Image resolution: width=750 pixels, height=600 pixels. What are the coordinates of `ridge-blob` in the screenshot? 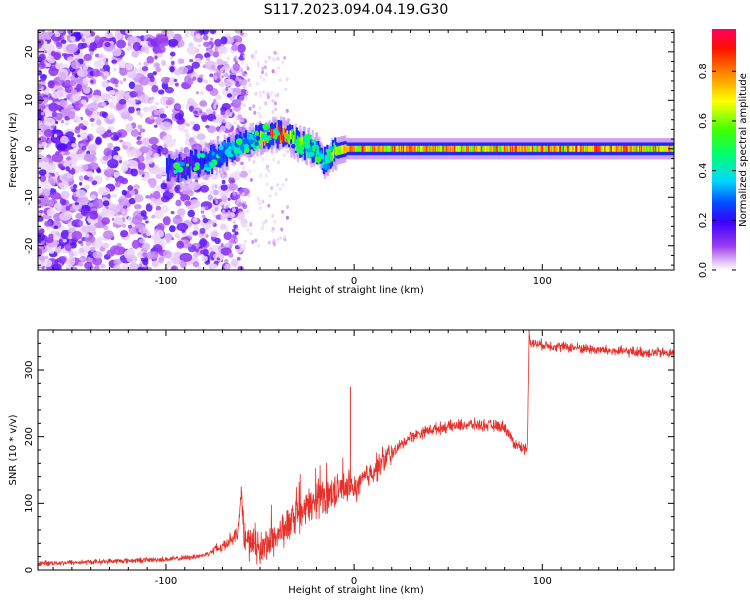 It's located at (312, 144).